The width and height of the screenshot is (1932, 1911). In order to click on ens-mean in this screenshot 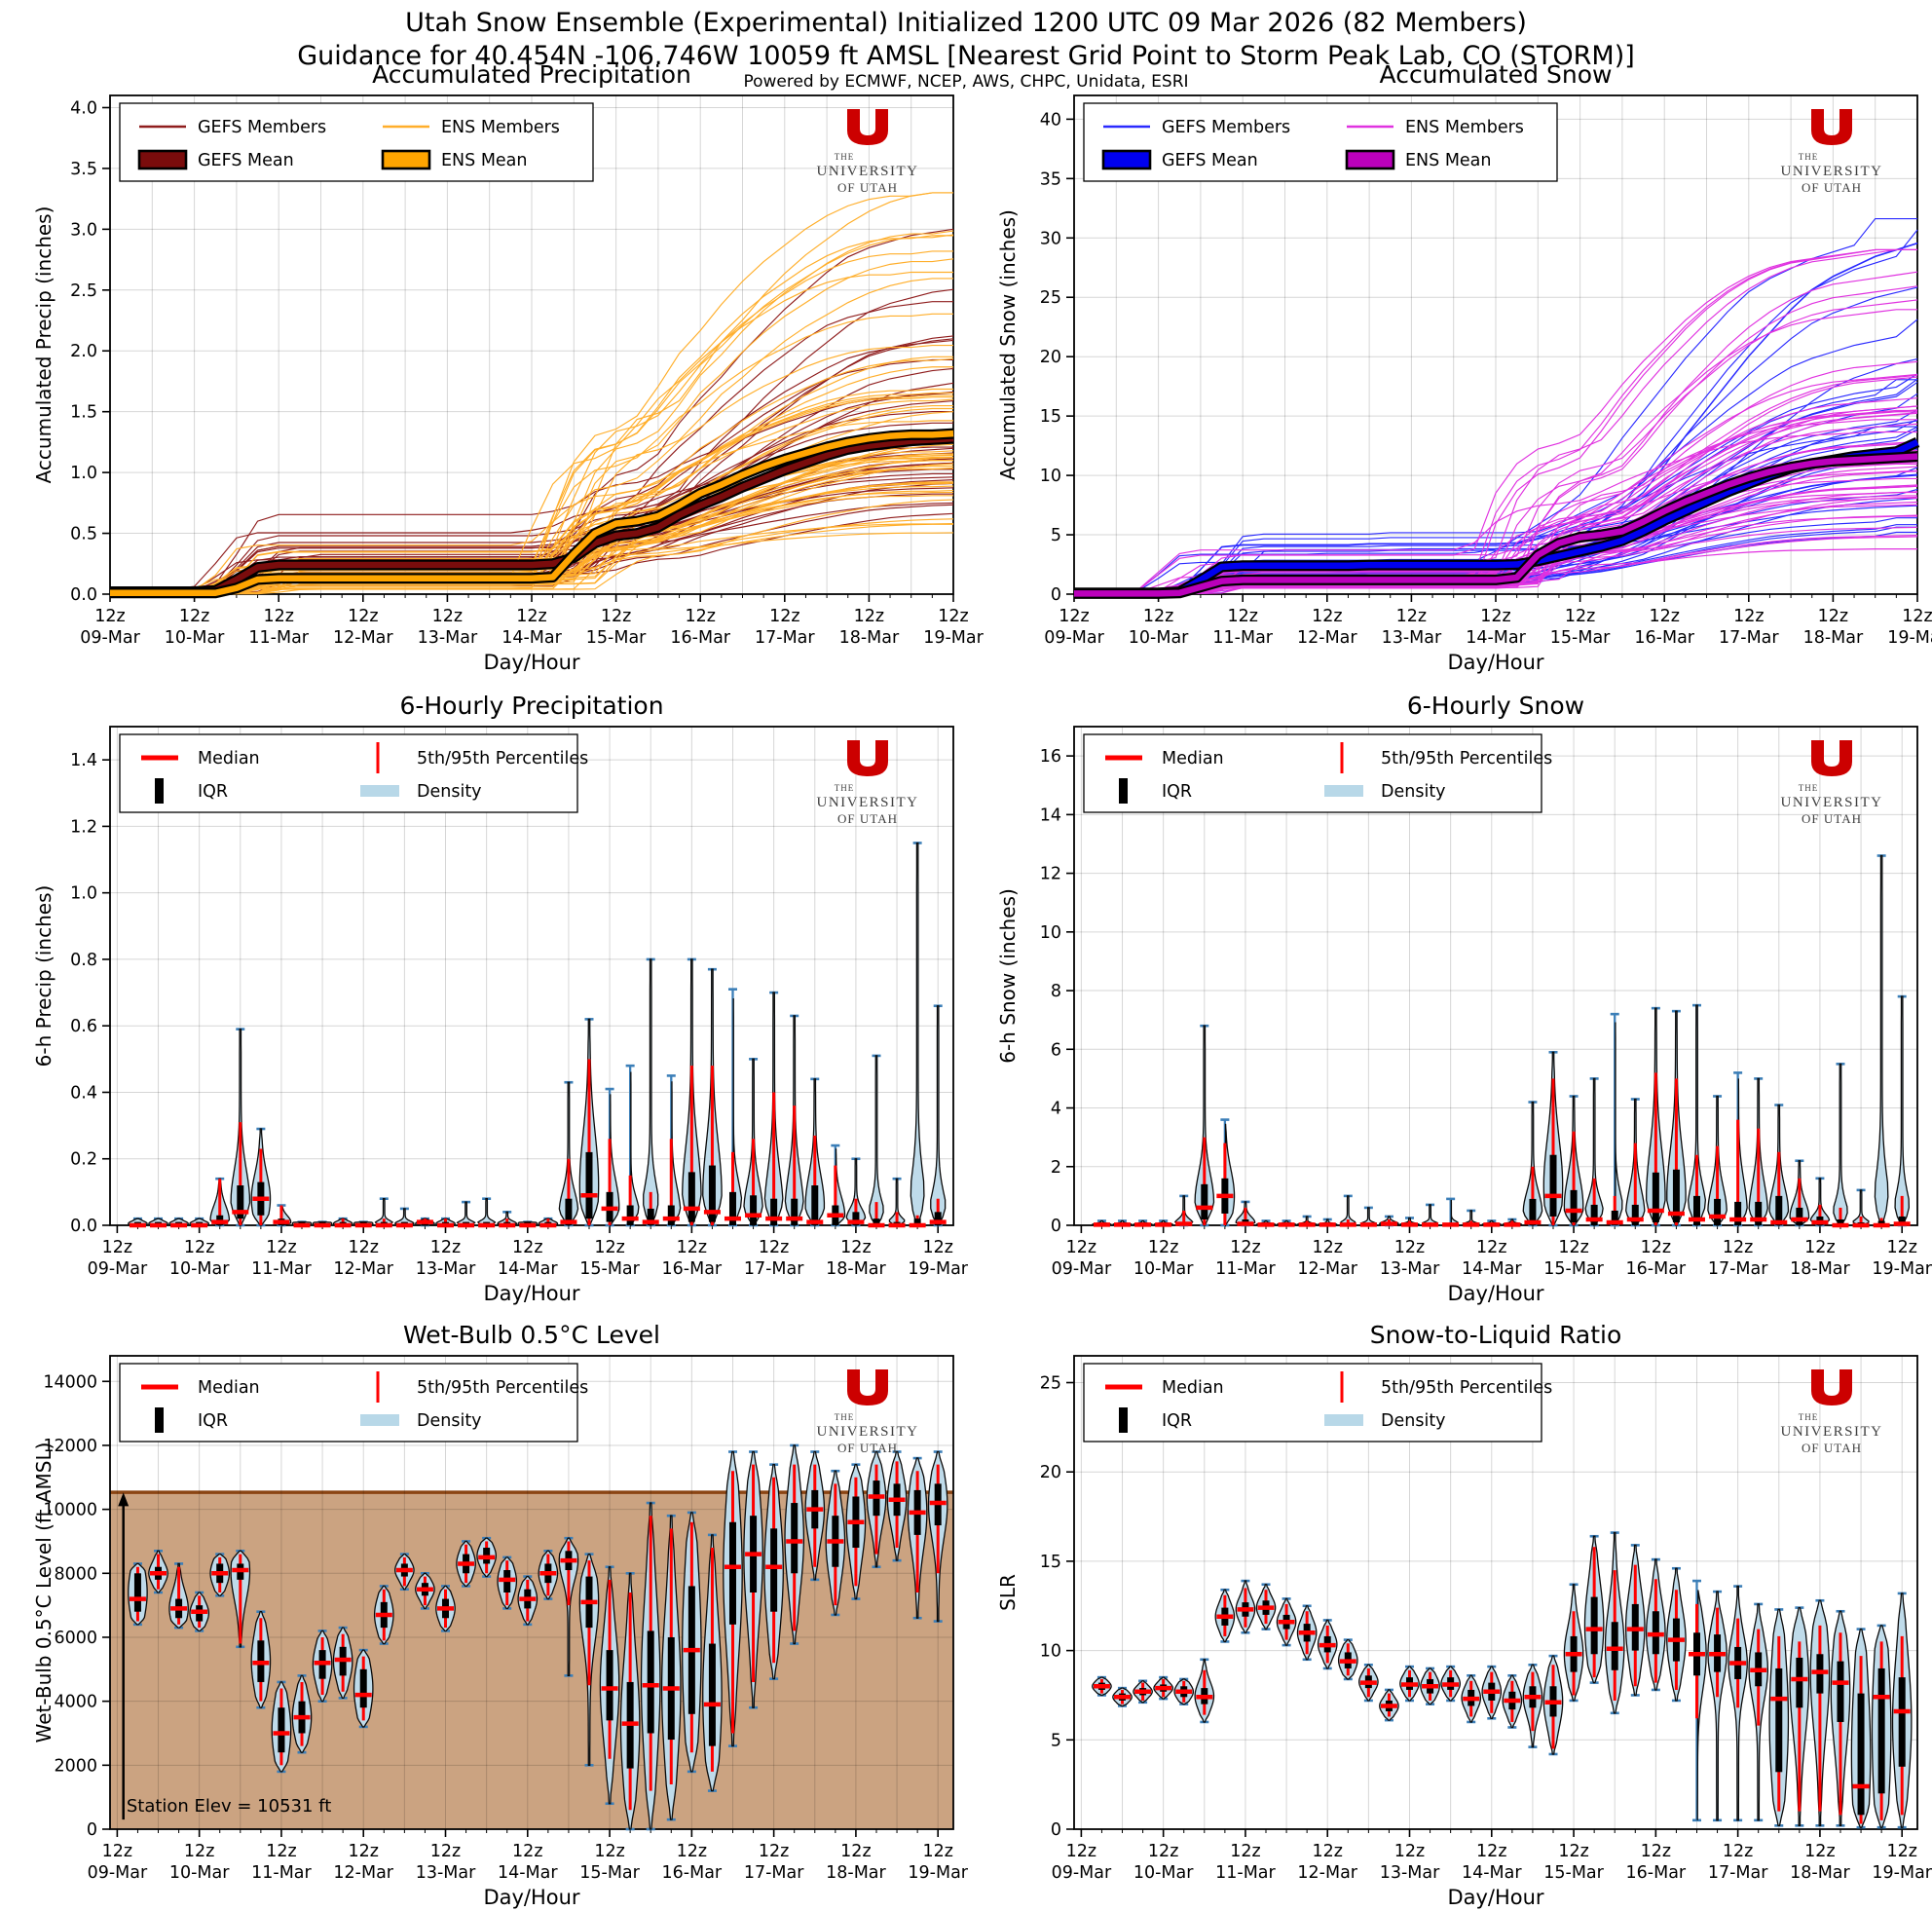, I will do `click(532, 514)`.